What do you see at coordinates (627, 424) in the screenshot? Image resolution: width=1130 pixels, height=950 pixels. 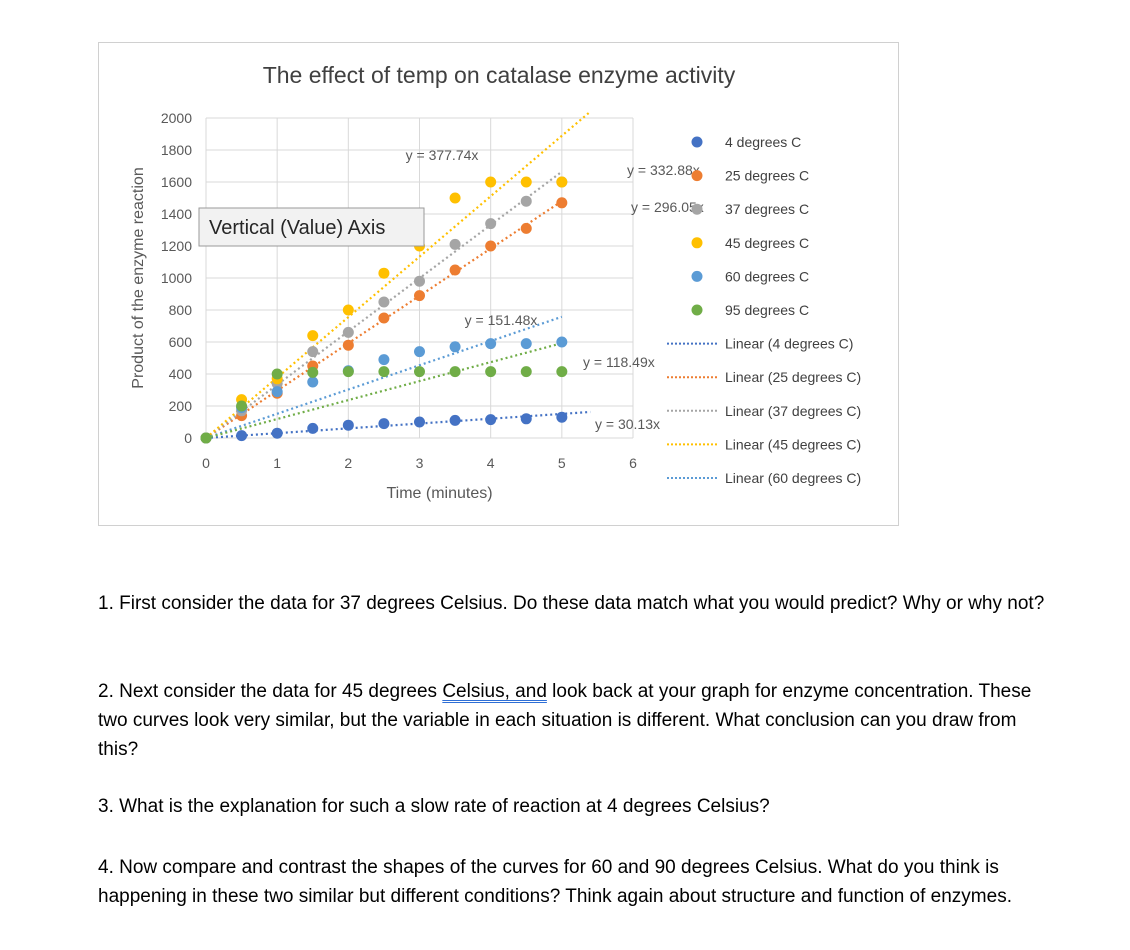 I see `trendline-equation: y = 30.13x` at bounding box center [627, 424].